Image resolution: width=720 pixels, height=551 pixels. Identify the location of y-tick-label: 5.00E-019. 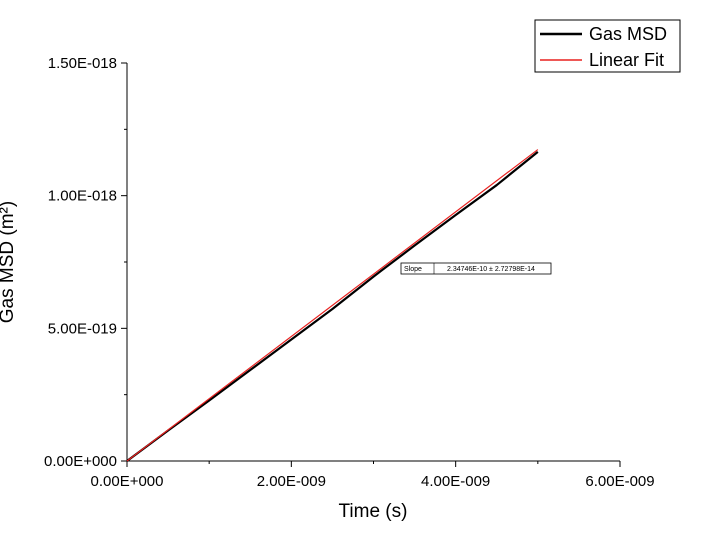
(82, 328).